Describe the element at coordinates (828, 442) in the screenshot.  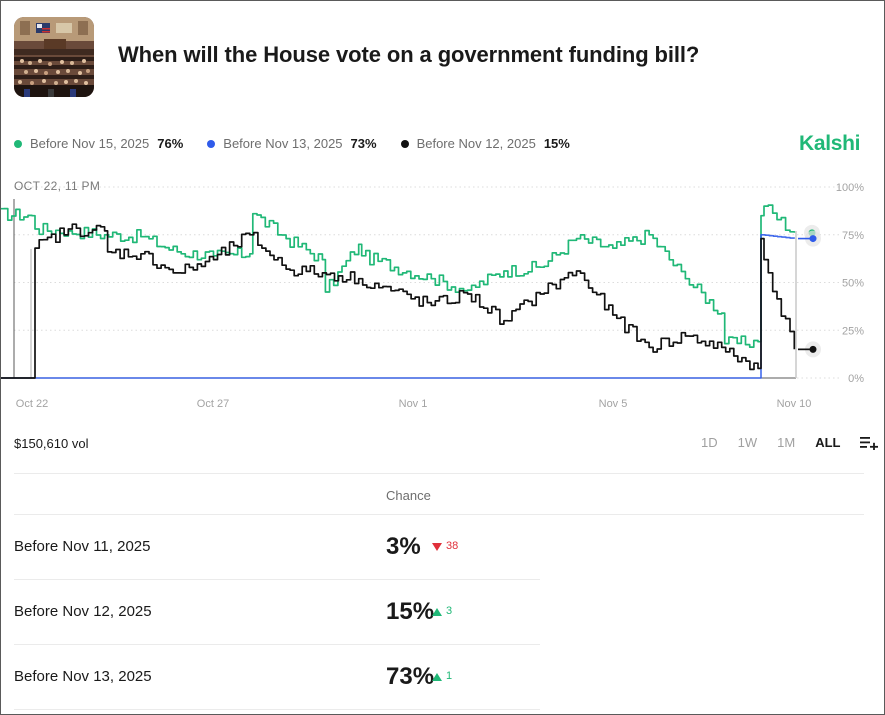
I see `range-all-button: ALL` at that location.